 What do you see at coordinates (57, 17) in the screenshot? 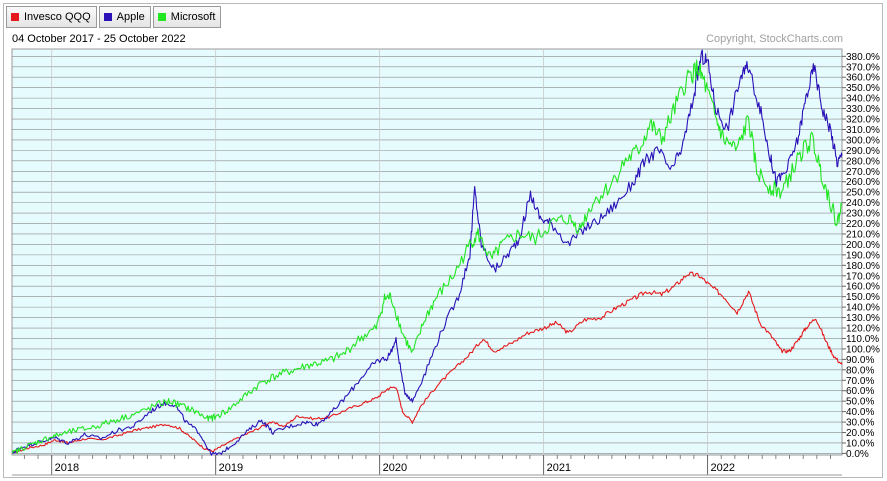
I see `legend-label-qqq: Invesco QQQ` at bounding box center [57, 17].